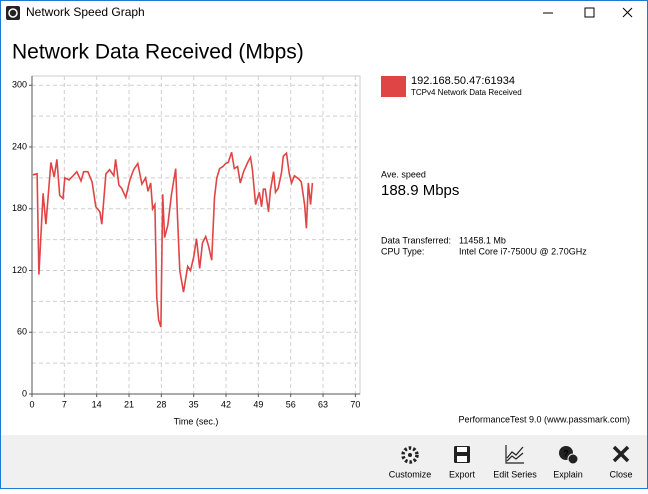  I want to click on button-label: Export, so click(462, 474).